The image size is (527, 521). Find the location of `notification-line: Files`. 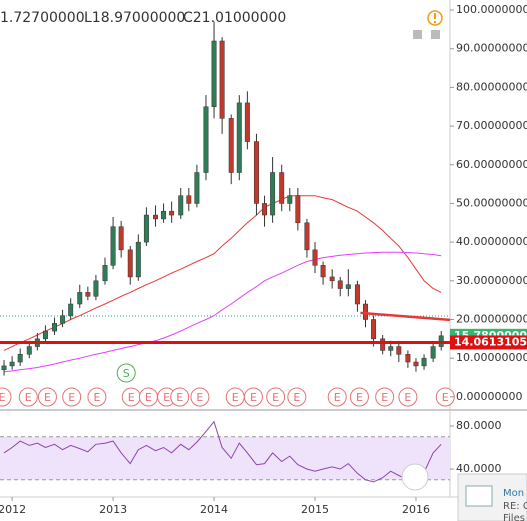

notification-line: Files is located at coordinates (514, 517).